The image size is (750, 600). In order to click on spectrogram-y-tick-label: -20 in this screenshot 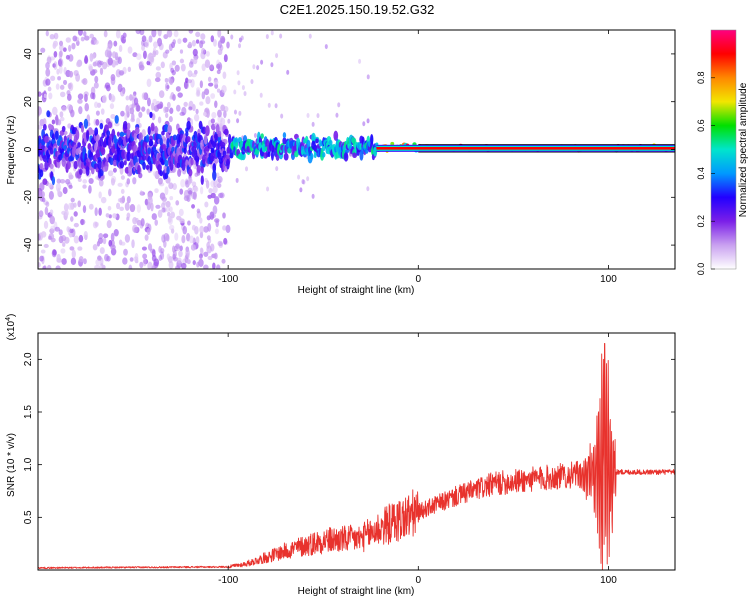, I will do `click(28, 197)`.